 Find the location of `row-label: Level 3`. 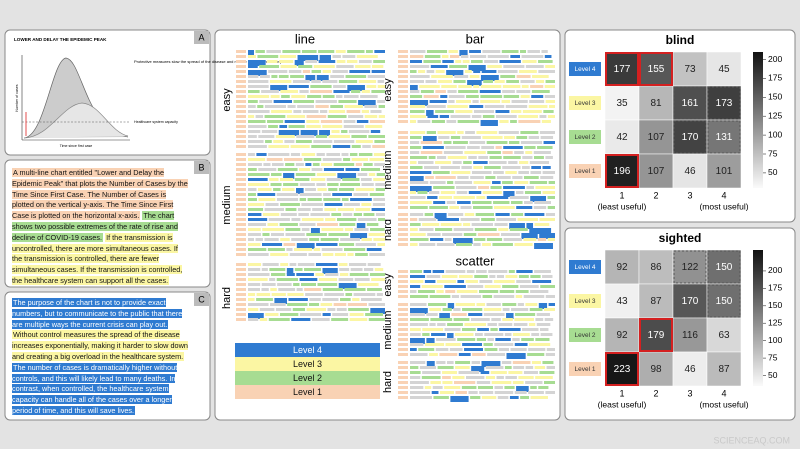

row-label: Level 3 is located at coordinates (585, 301).